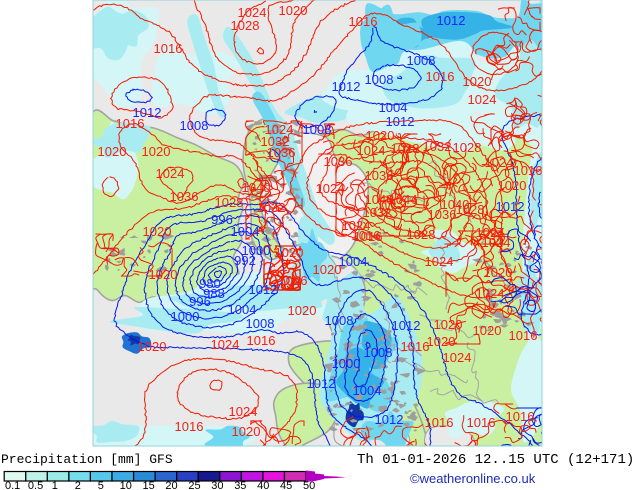  Describe the element at coordinates (149, 485) in the screenshot. I see `svg-text: 15` at that location.